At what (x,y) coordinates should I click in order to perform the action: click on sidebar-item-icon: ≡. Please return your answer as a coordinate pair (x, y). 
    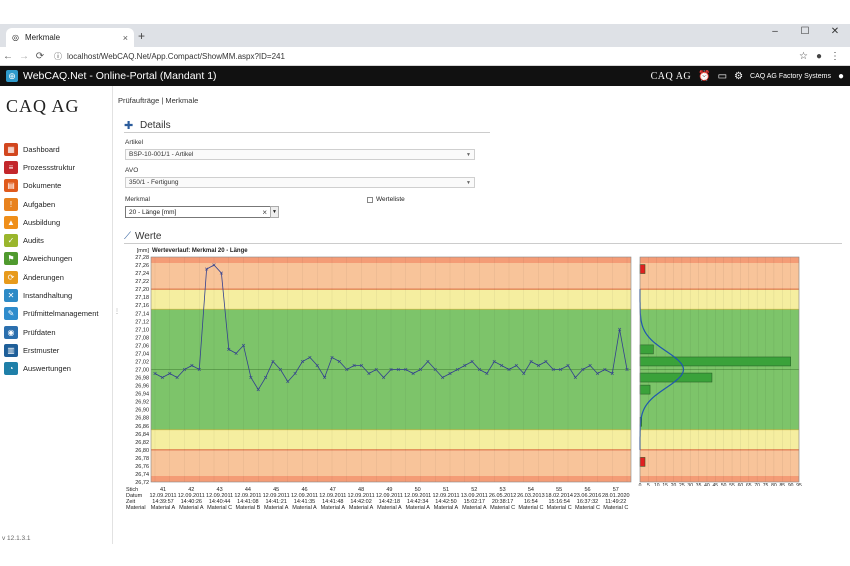
    Looking at the image, I should click on (11, 167).